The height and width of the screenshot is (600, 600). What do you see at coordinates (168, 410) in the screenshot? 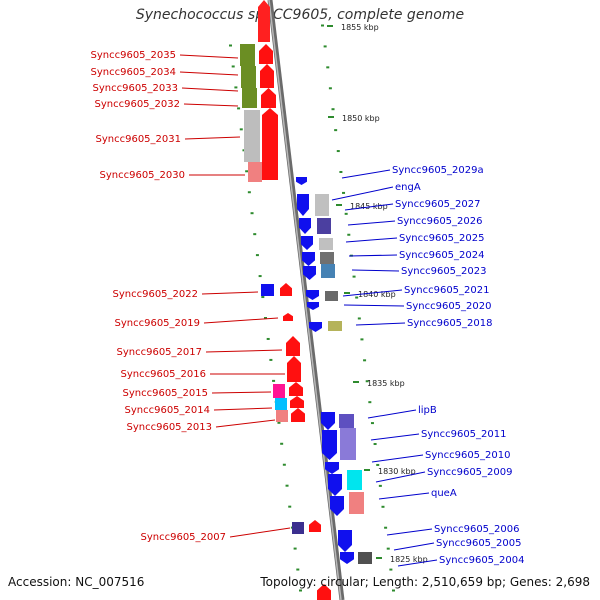
I see `forward-gene-label: Syncc9605_2014` at bounding box center [168, 410].